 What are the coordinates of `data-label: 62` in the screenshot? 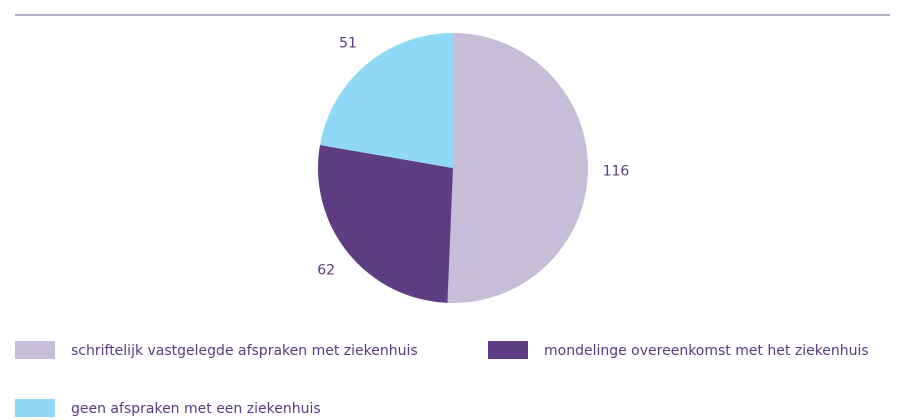 It's located at (326, 270).